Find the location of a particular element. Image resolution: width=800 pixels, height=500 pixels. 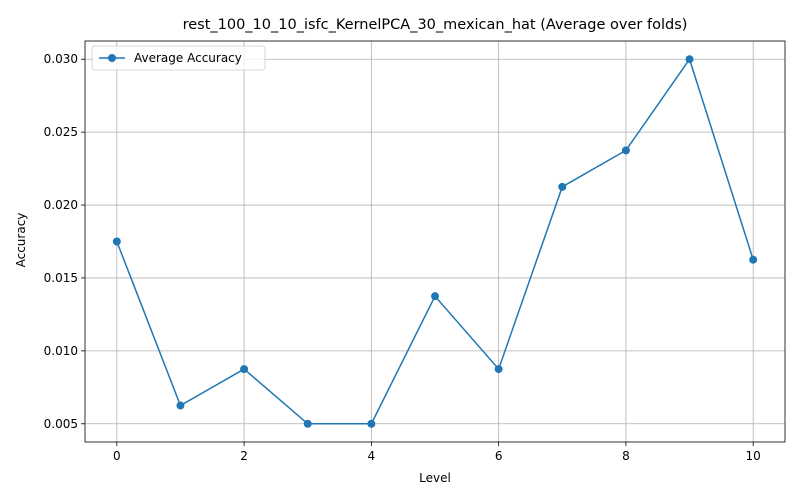

y-tick-label: 0.020 is located at coordinates (61, 205).